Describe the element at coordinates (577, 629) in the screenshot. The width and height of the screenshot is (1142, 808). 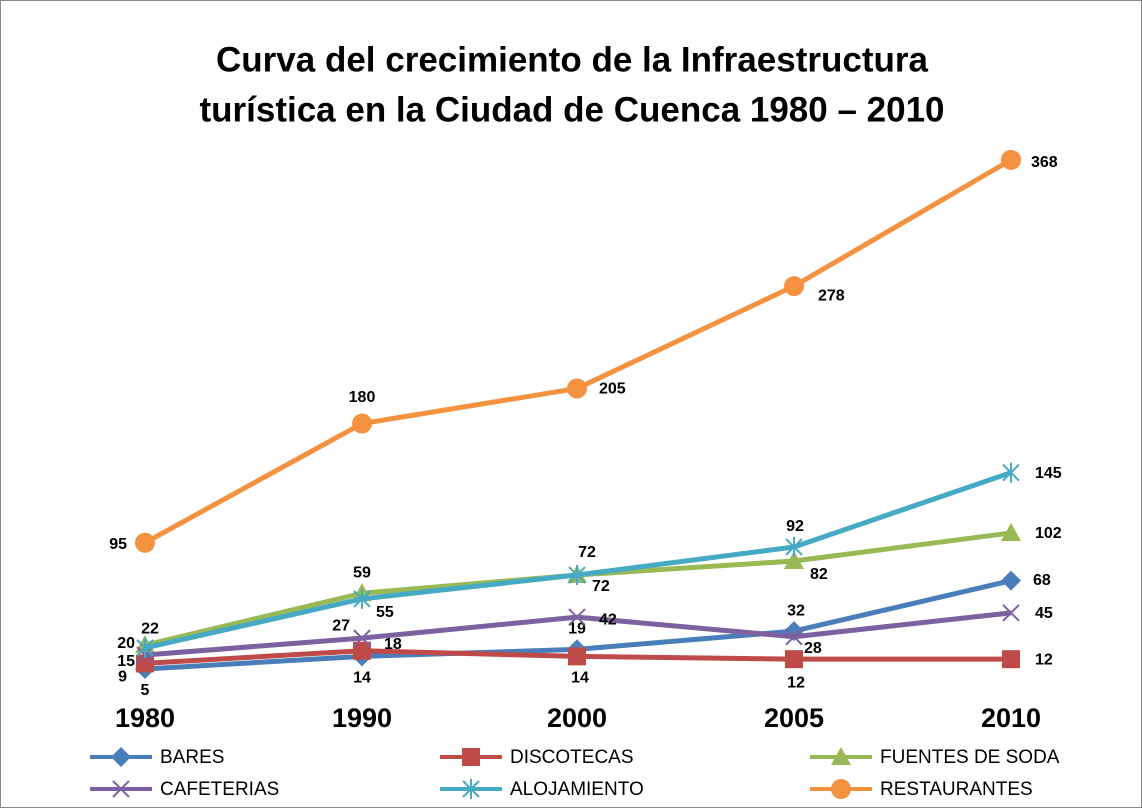
I see `data-label: 19` at that location.